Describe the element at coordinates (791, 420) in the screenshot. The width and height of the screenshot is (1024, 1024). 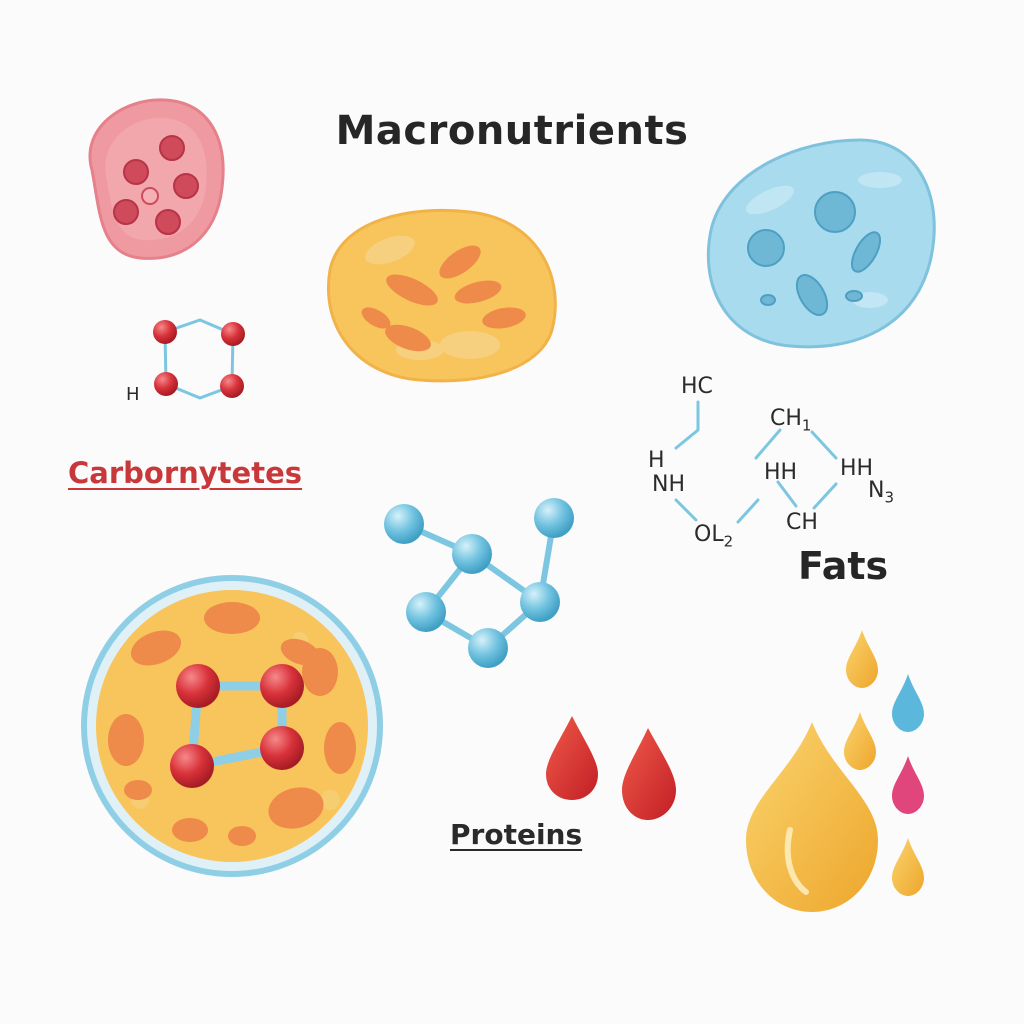
I see `ch1-text: CH1` at that location.